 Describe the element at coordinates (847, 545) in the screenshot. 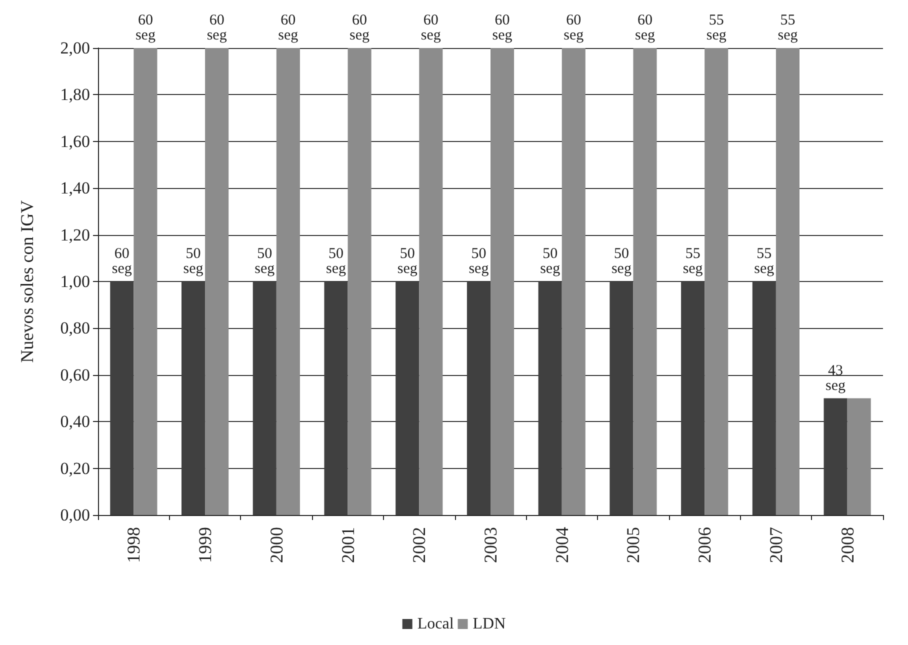

I see `x-tick-label: 2008` at that location.